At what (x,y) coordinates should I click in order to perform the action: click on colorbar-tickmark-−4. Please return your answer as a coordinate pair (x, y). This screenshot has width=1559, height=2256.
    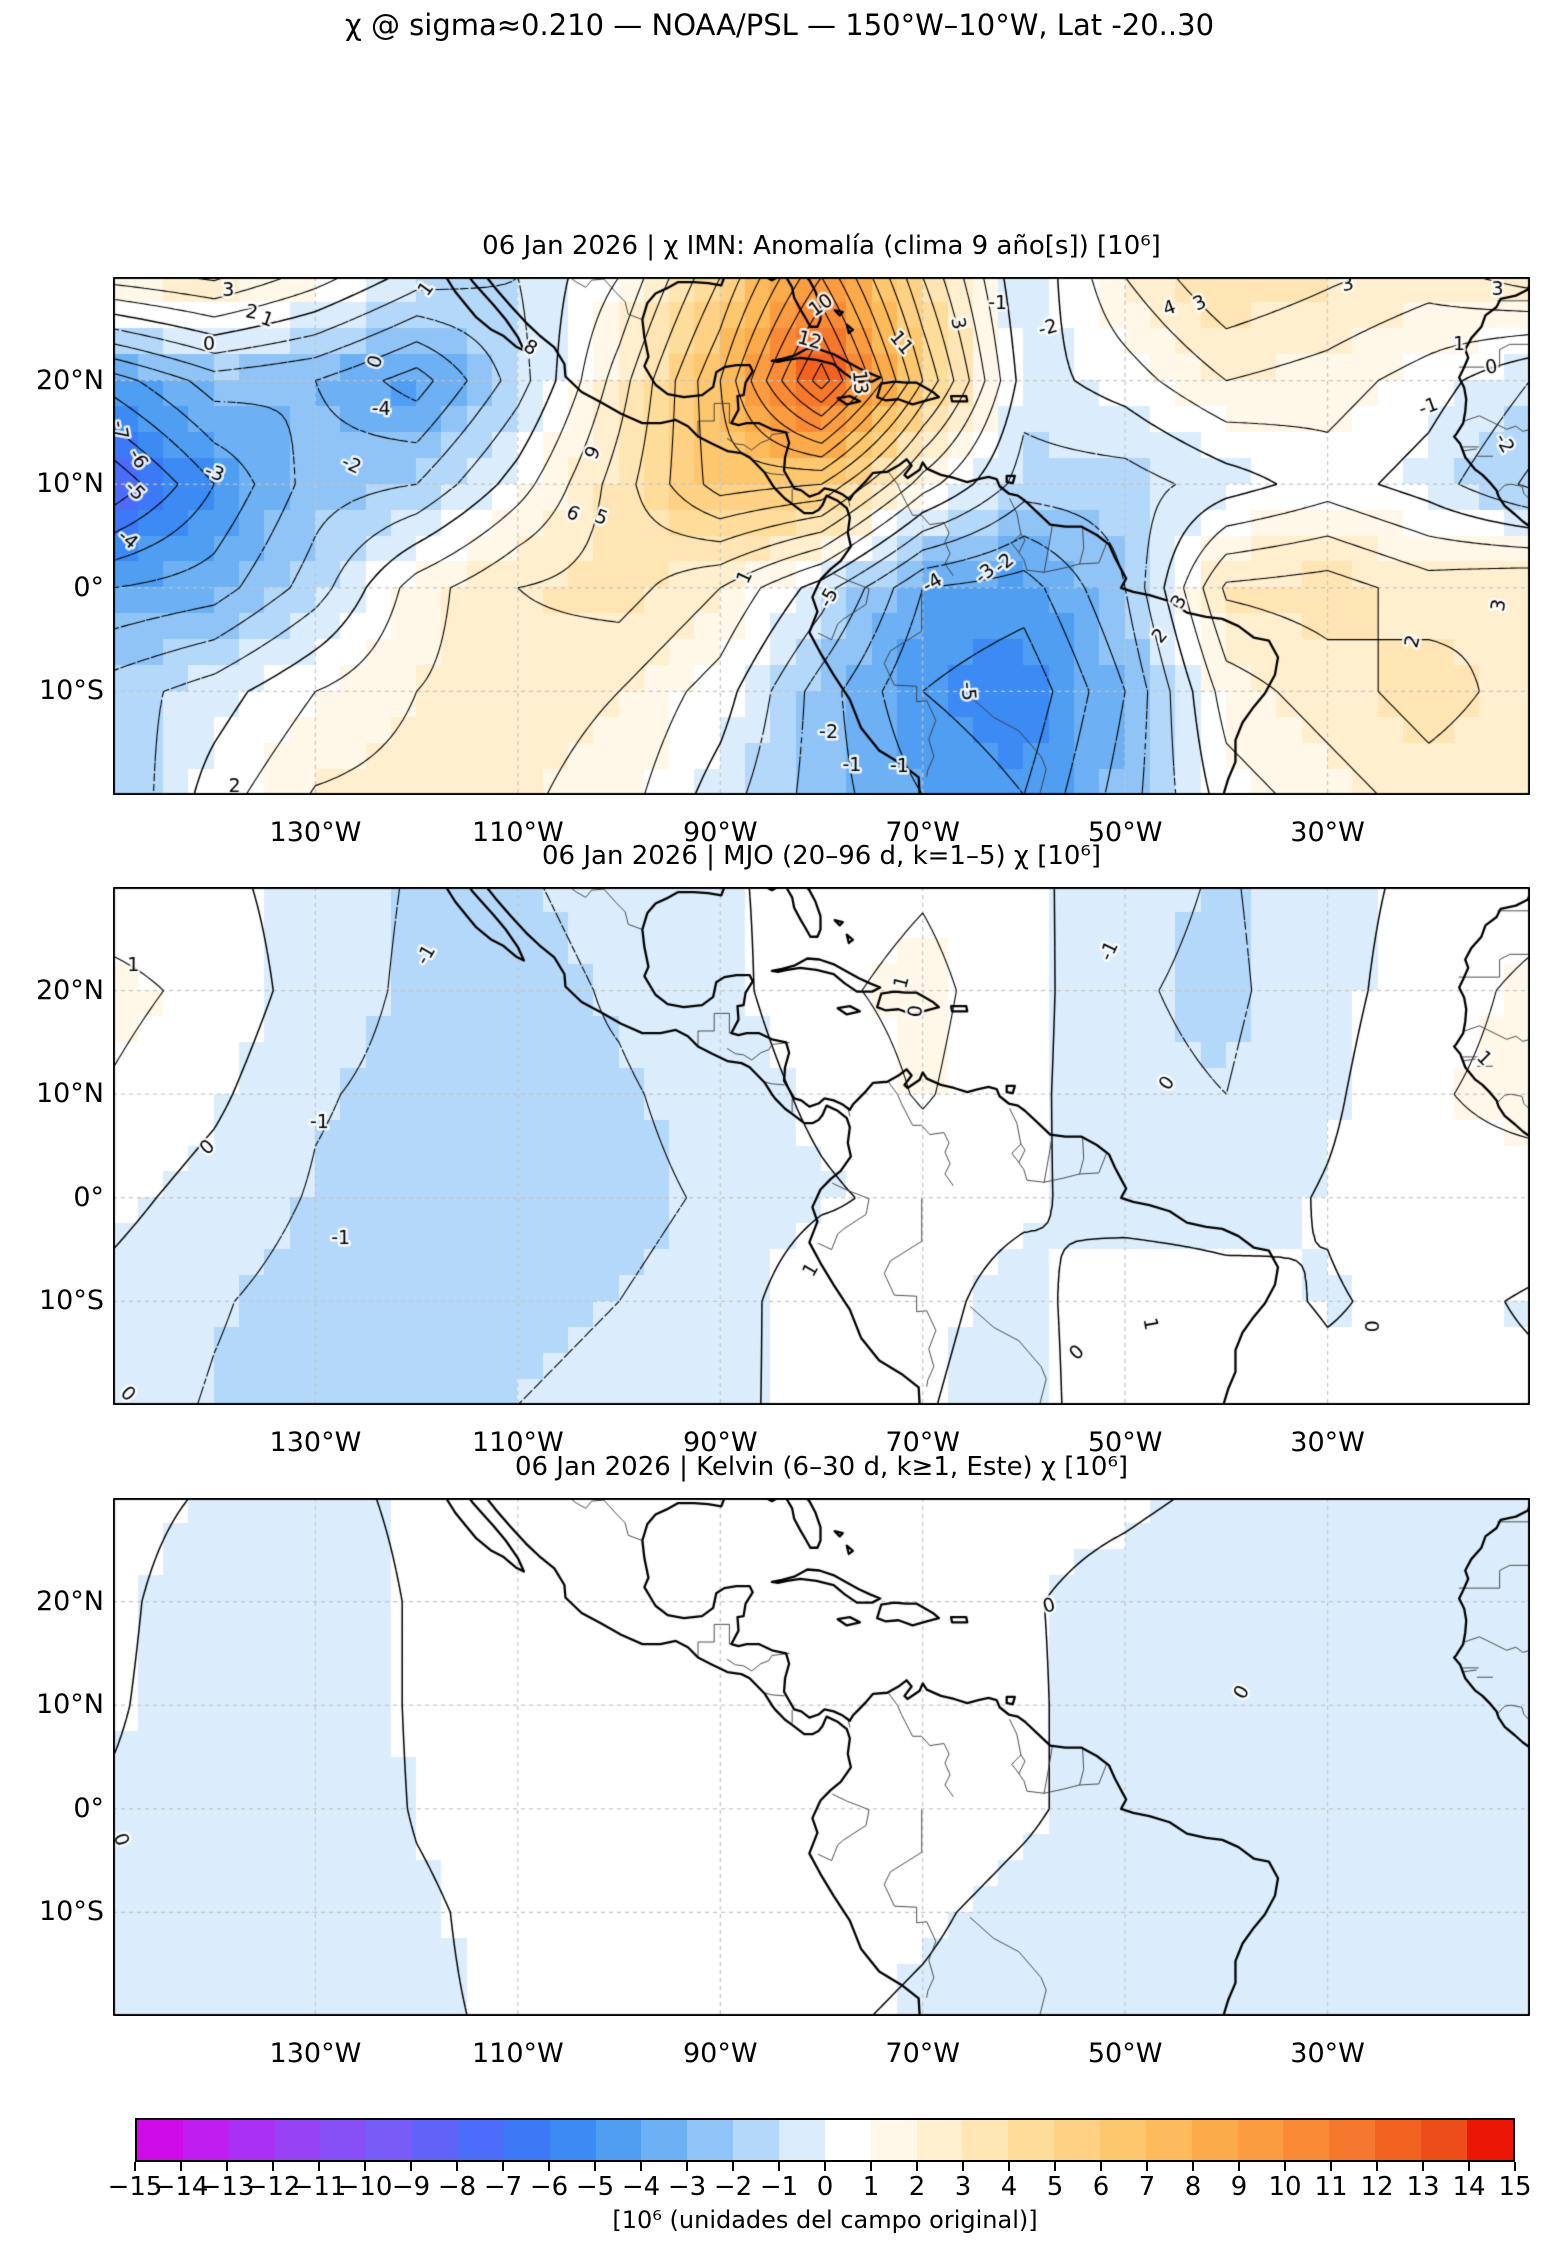
    Looking at the image, I should click on (641, 2166).